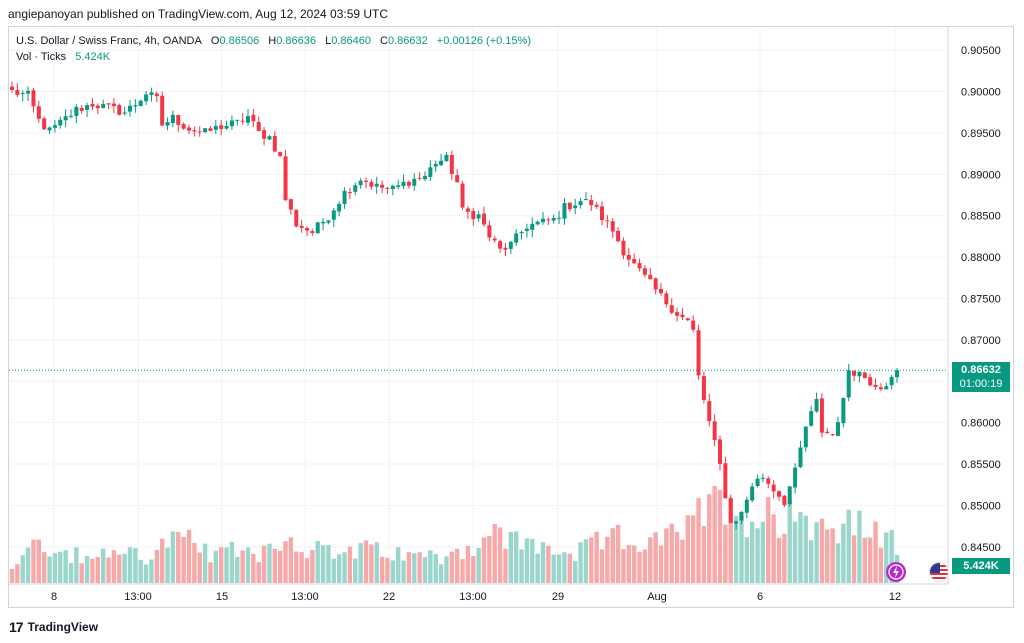 The width and height of the screenshot is (1024, 643). What do you see at coordinates (981, 548) in the screenshot?
I see `price-tick-label: 0.84500` at bounding box center [981, 548].